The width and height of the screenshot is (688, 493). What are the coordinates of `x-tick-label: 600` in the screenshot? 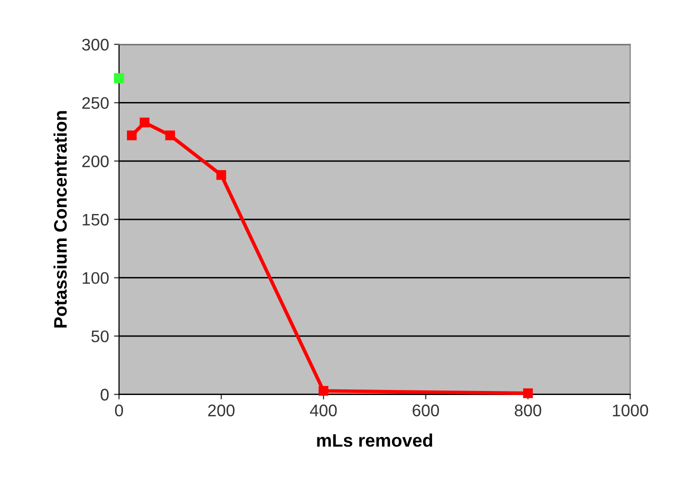 It's located at (425, 410).